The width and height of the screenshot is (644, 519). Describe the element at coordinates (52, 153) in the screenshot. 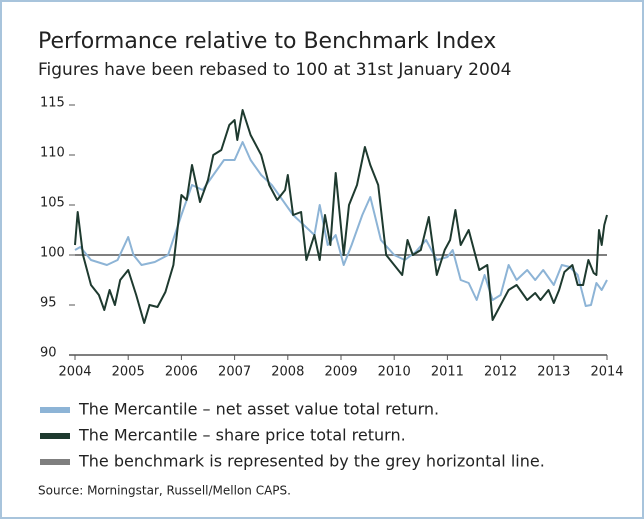

I see `y-tick-label: 110` at that location.